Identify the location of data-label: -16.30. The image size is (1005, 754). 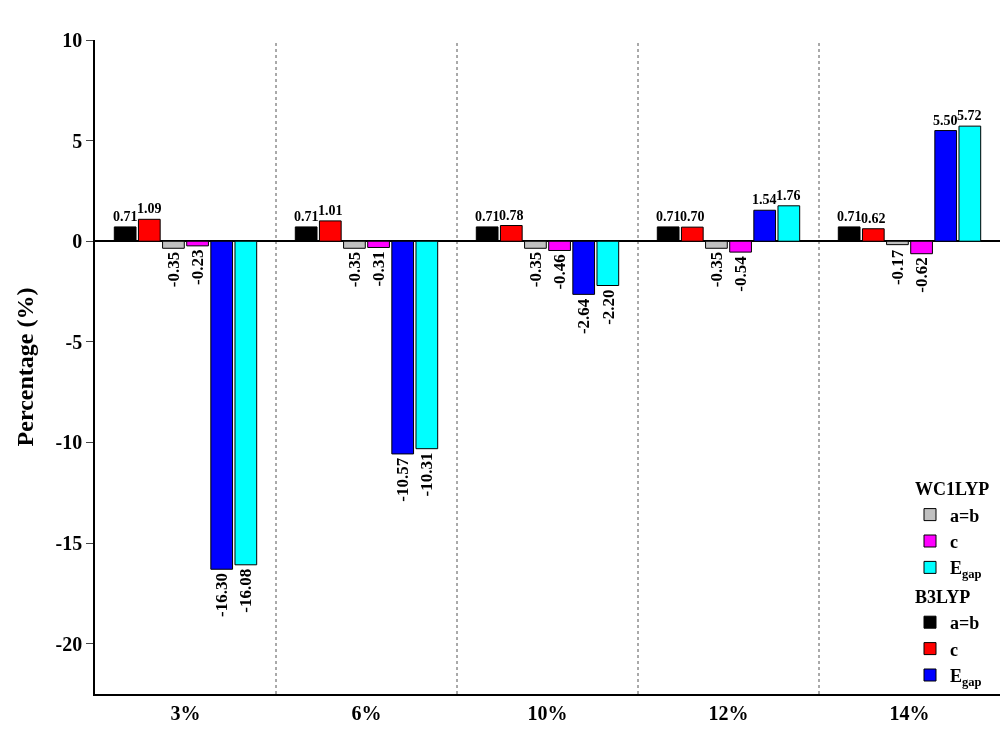
(222, 595).